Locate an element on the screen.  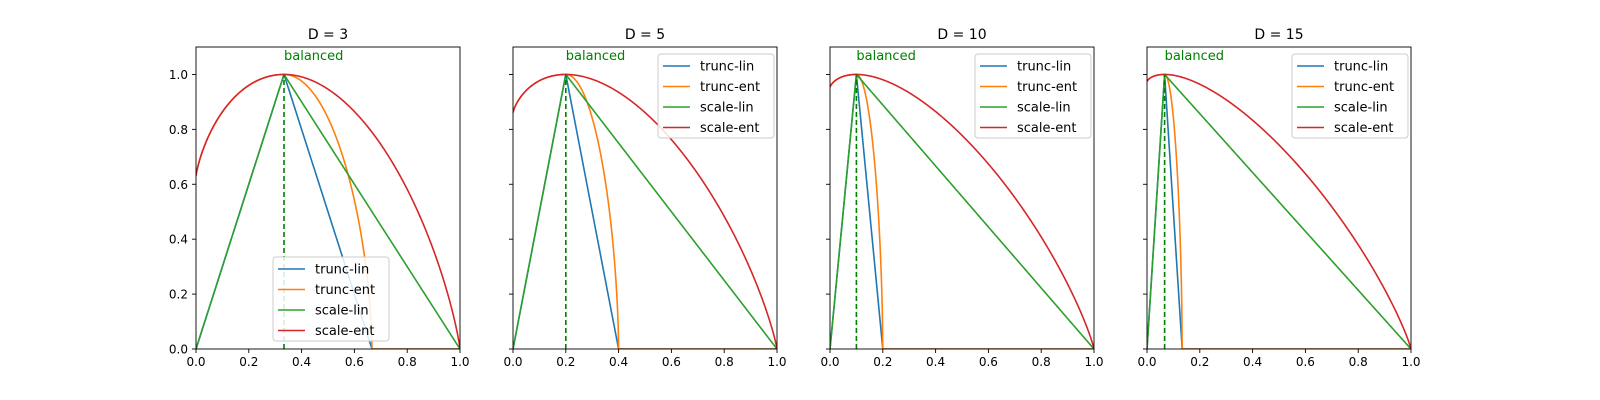
y-tick-label: 0.2 is located at coordinates (178, 295).